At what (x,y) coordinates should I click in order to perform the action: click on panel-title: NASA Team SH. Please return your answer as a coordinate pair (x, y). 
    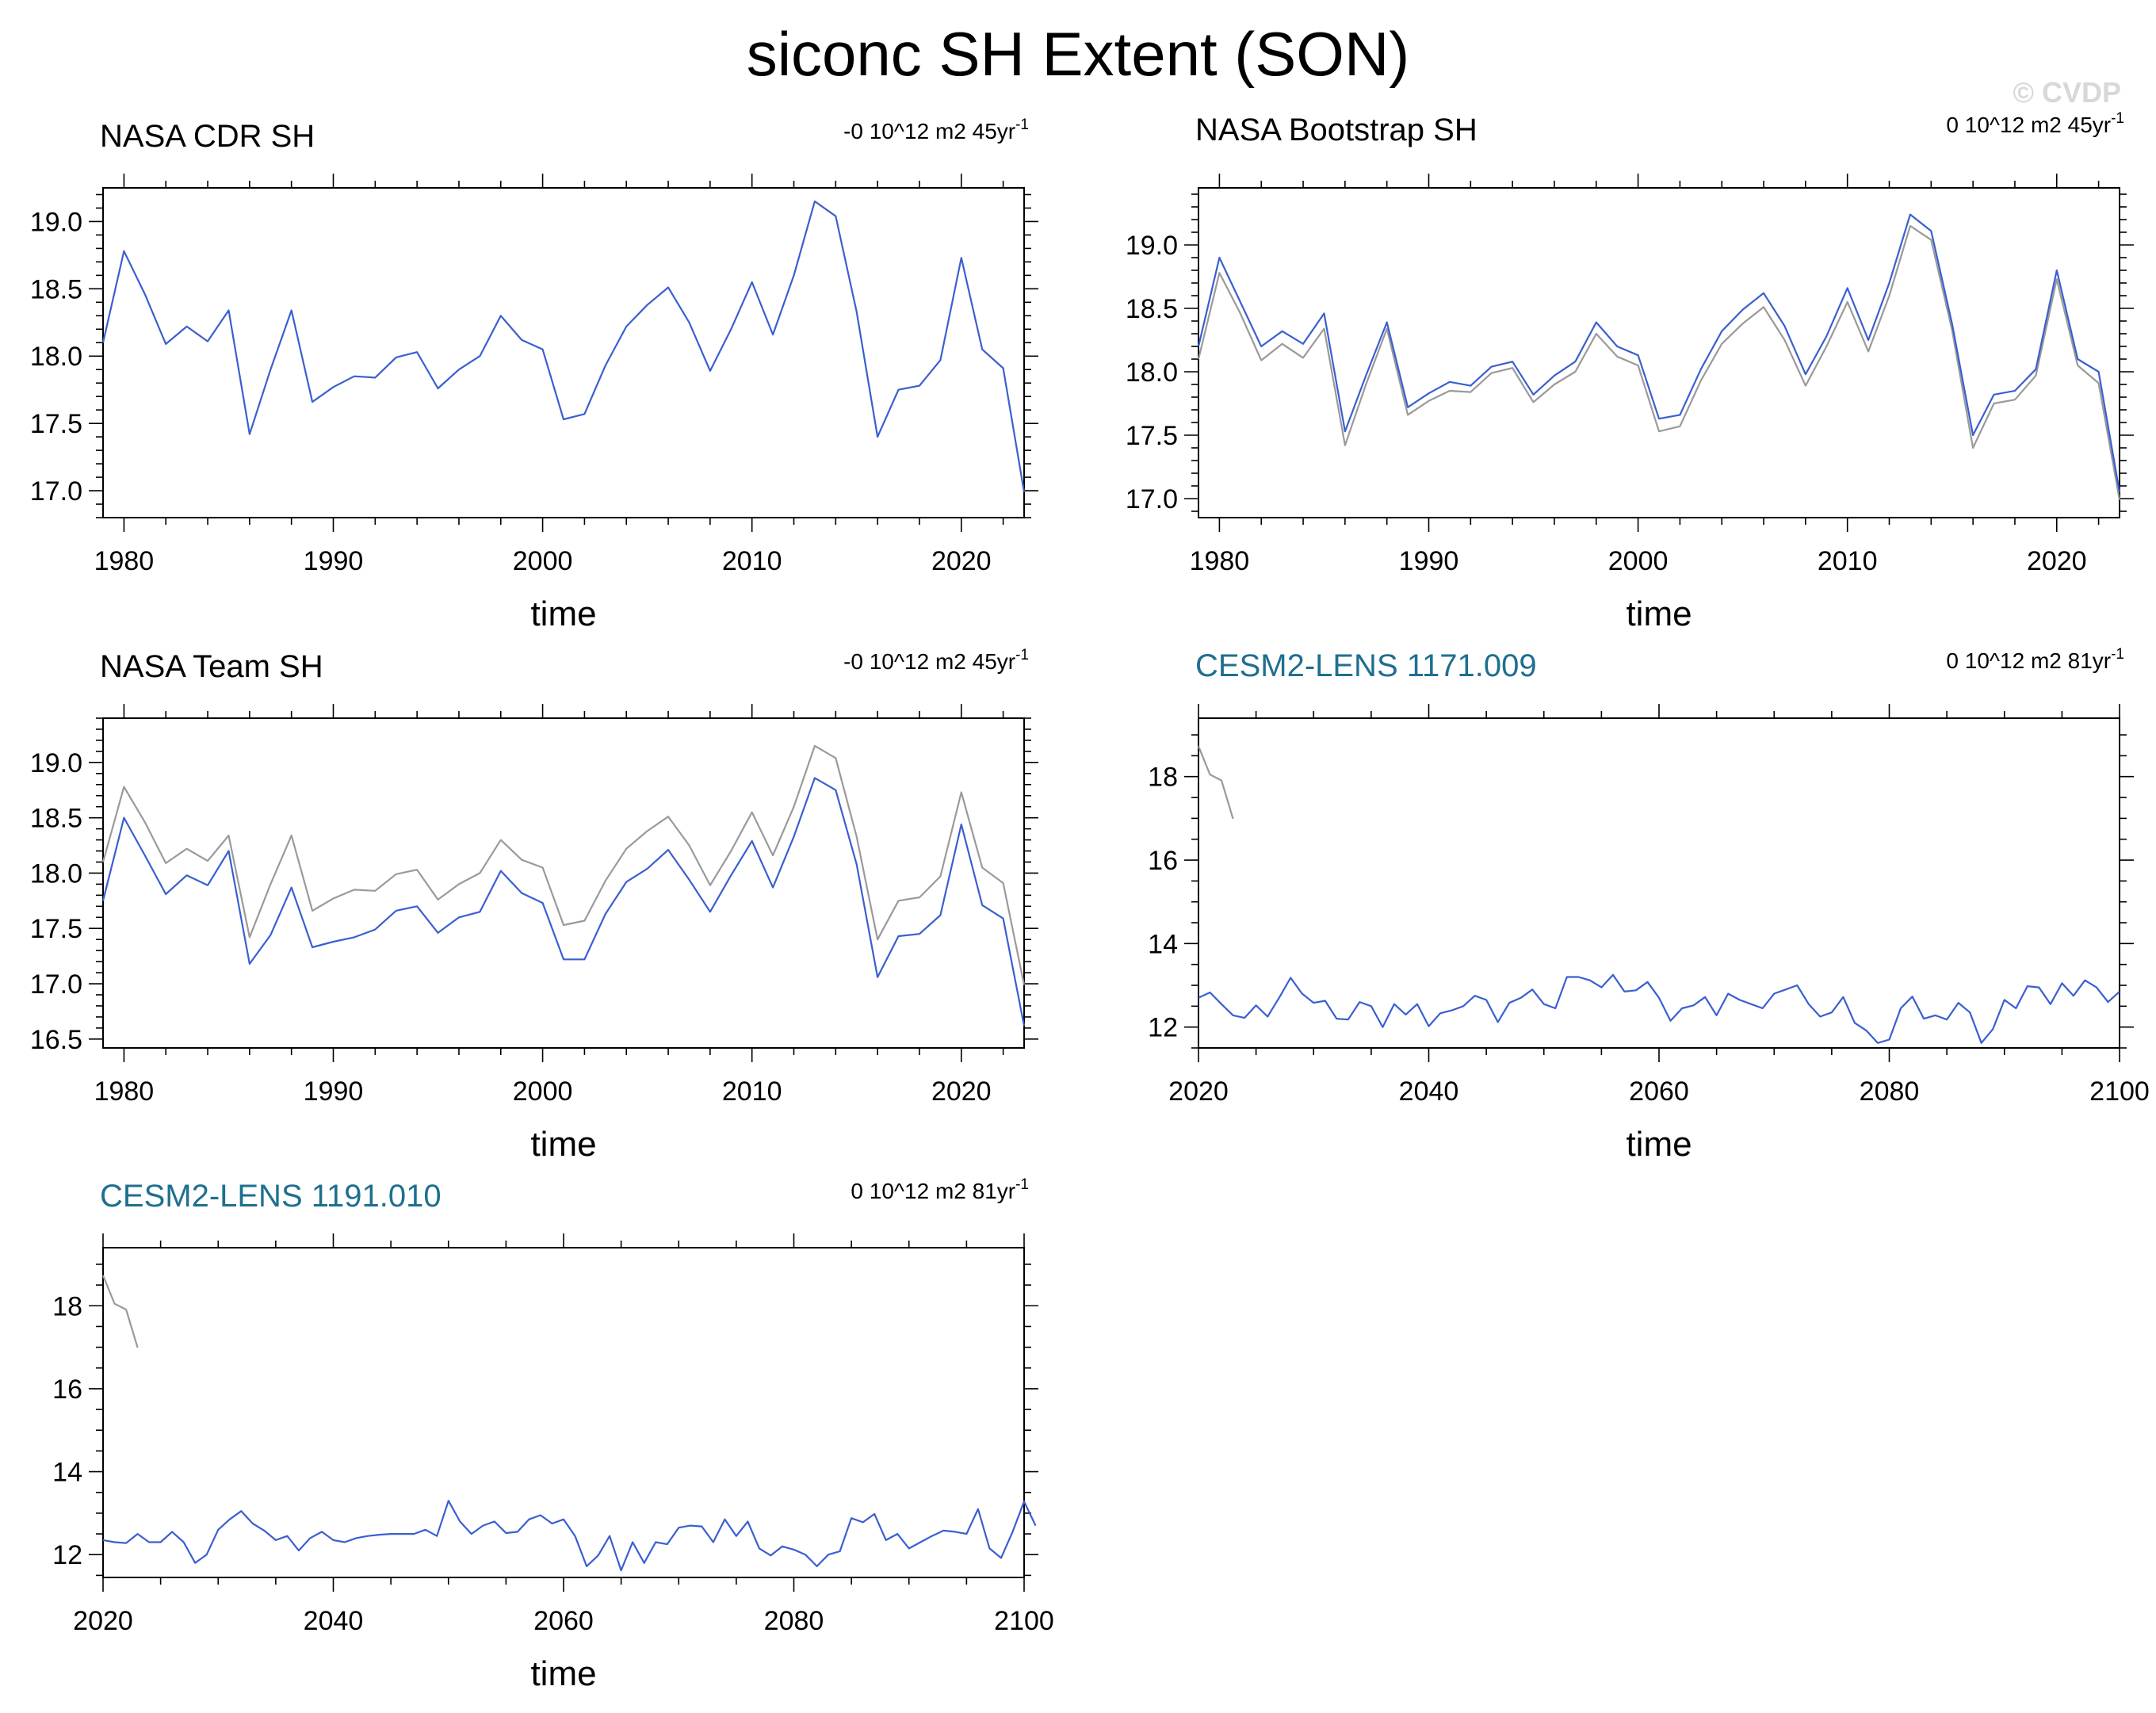
    Looking at the image, I should click on (211, 666).